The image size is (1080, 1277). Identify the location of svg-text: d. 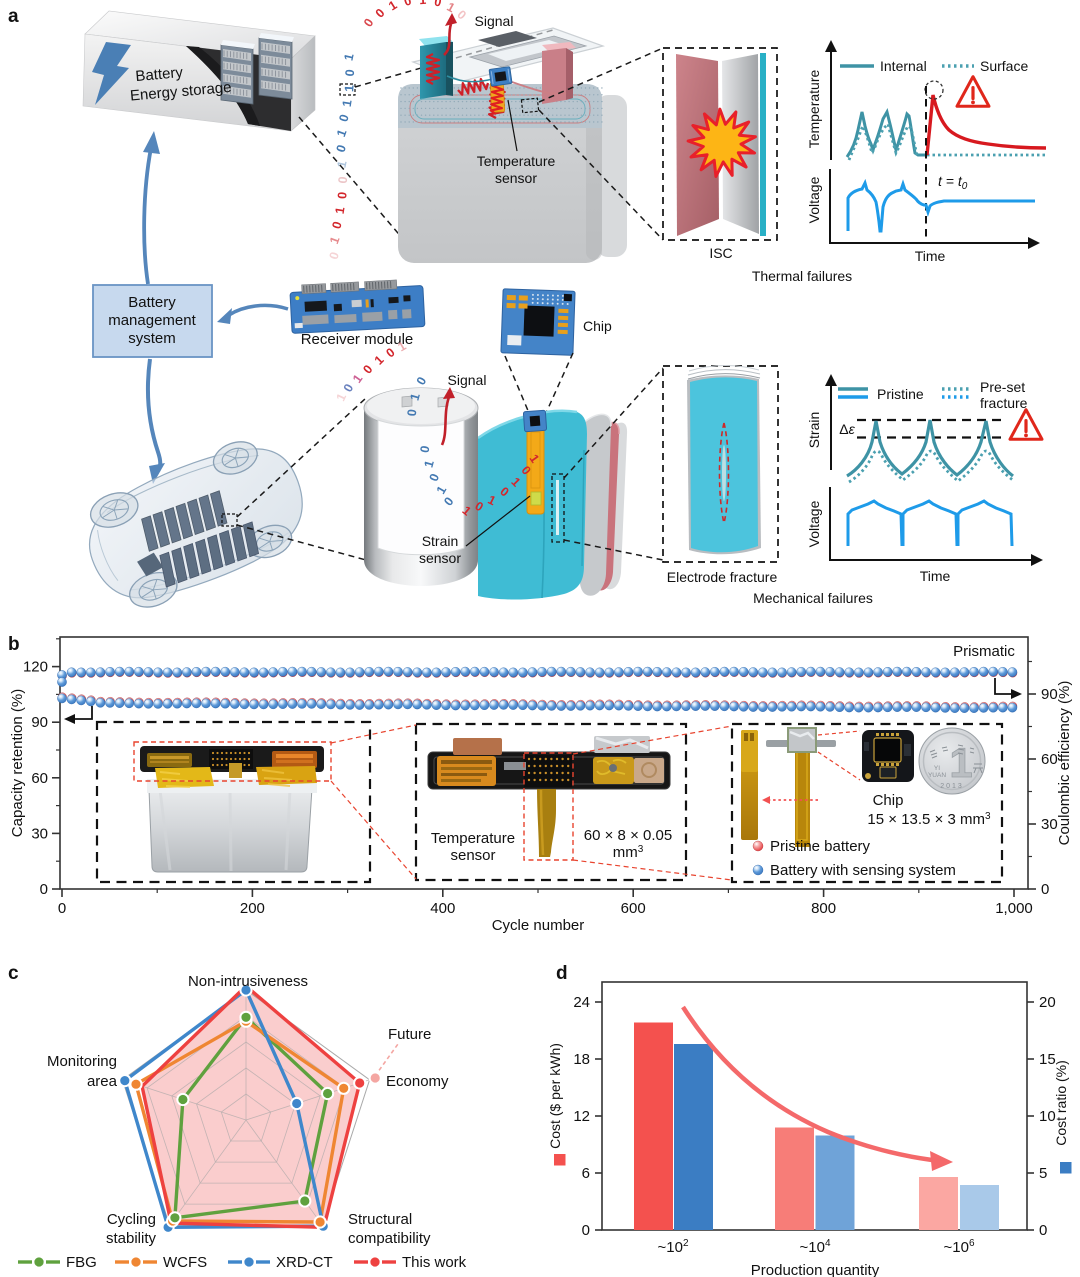
(562, 973).